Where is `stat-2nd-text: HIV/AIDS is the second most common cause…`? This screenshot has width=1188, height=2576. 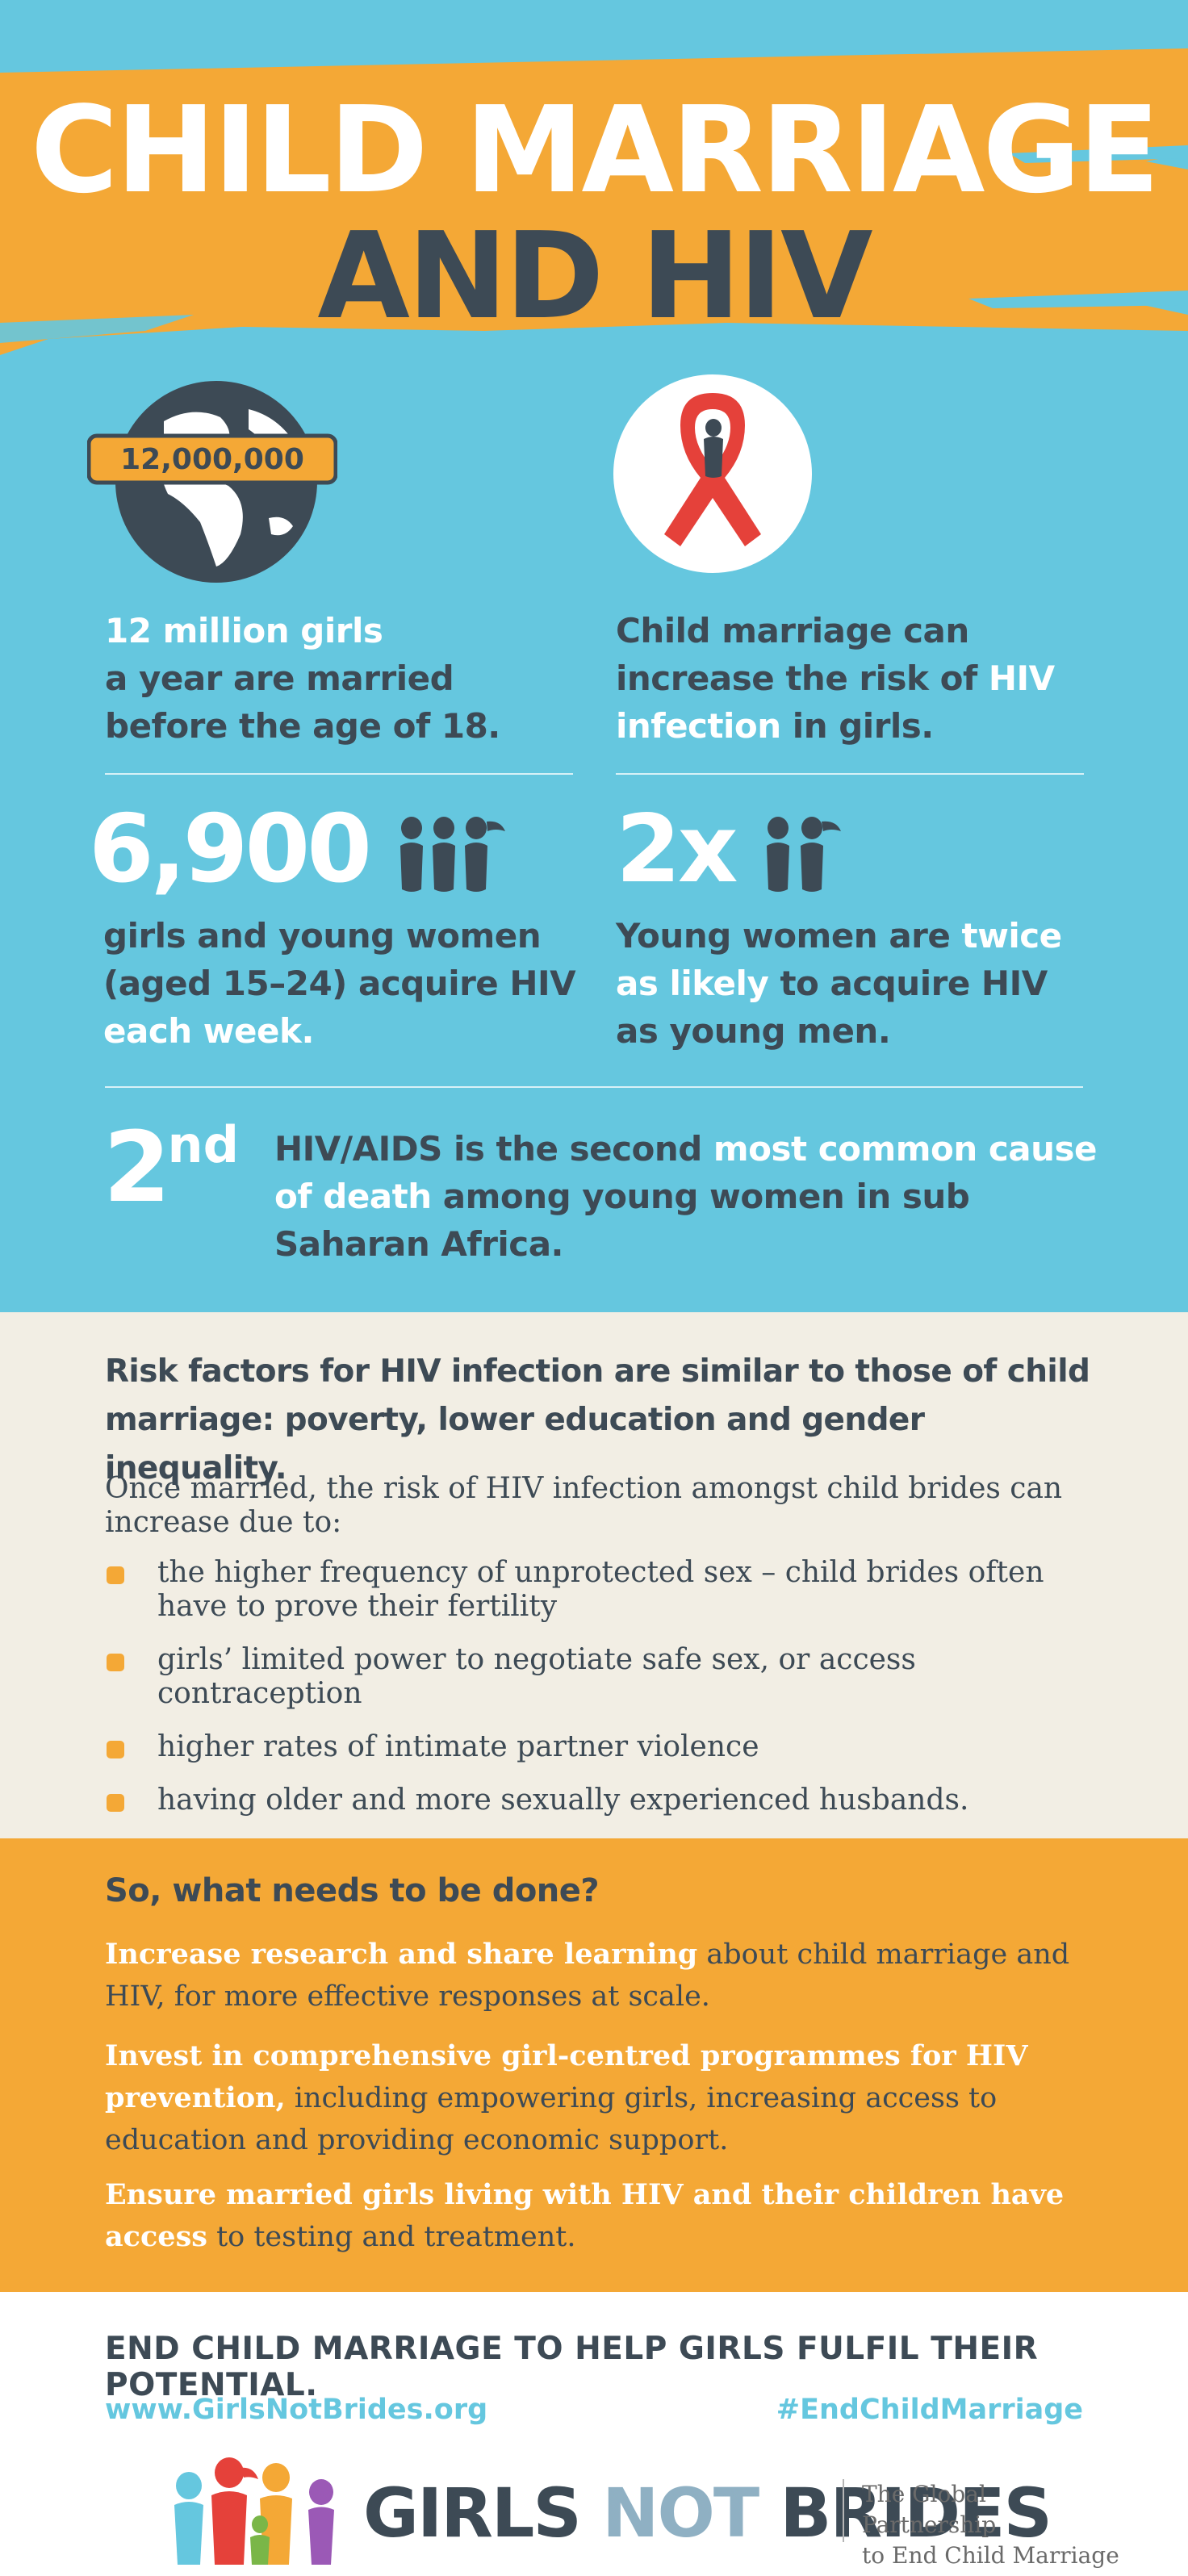 stat-2nd-text: HIV/AIDS is the second most common cause… is located at coordinates (686, 1196).